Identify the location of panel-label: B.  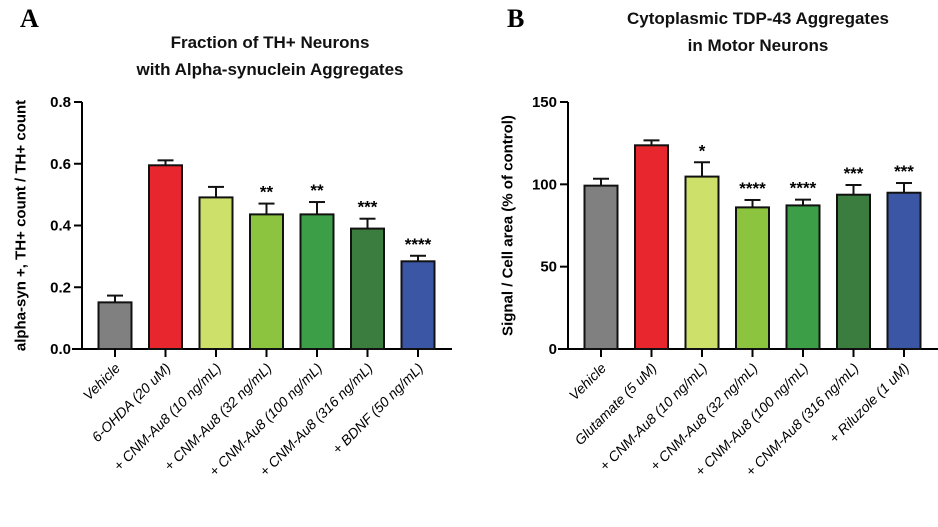
(515, 18).